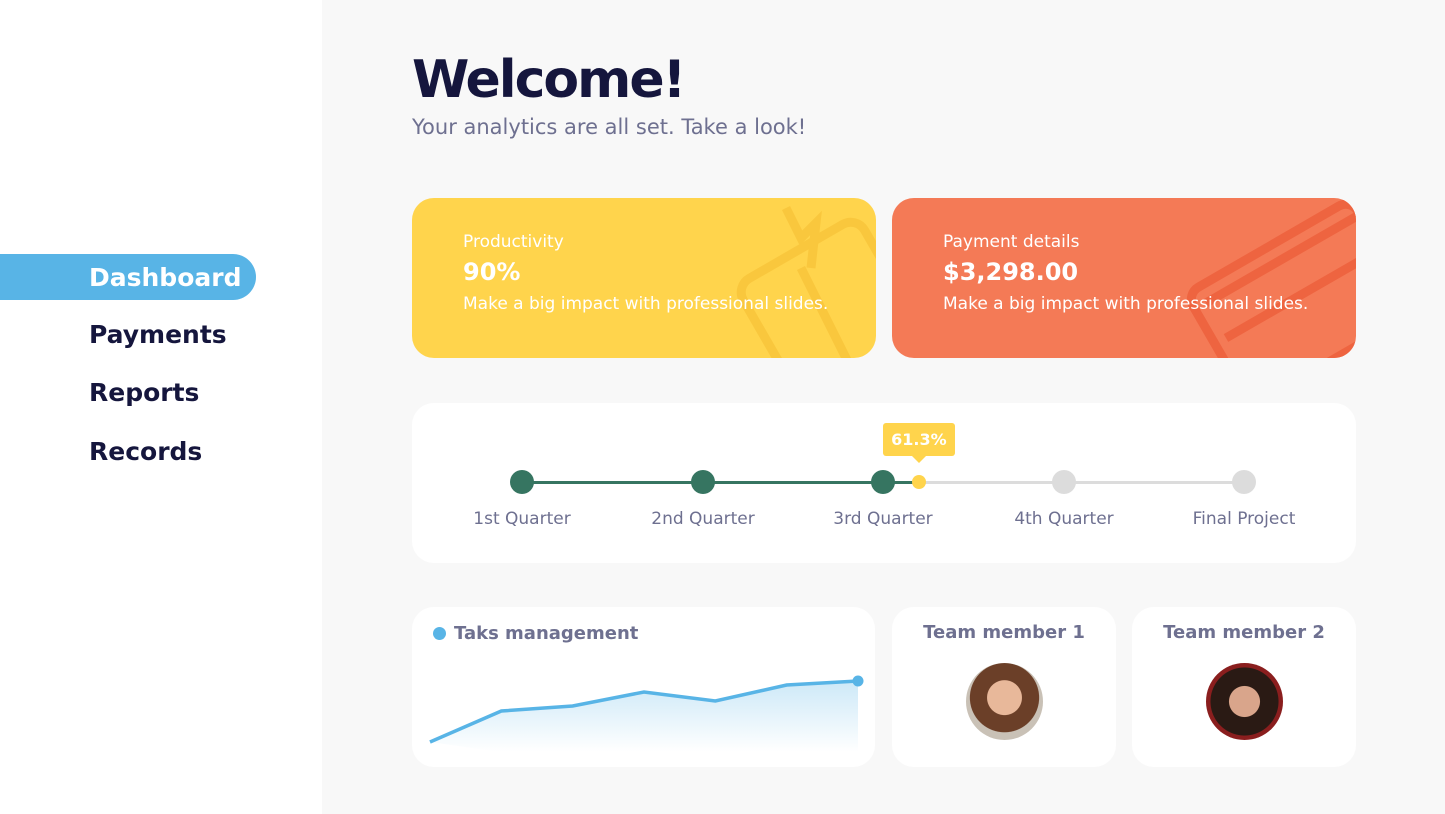 This screenshot has width=1445, height=814. I want to click on timeline-progress, so click(720, 482).